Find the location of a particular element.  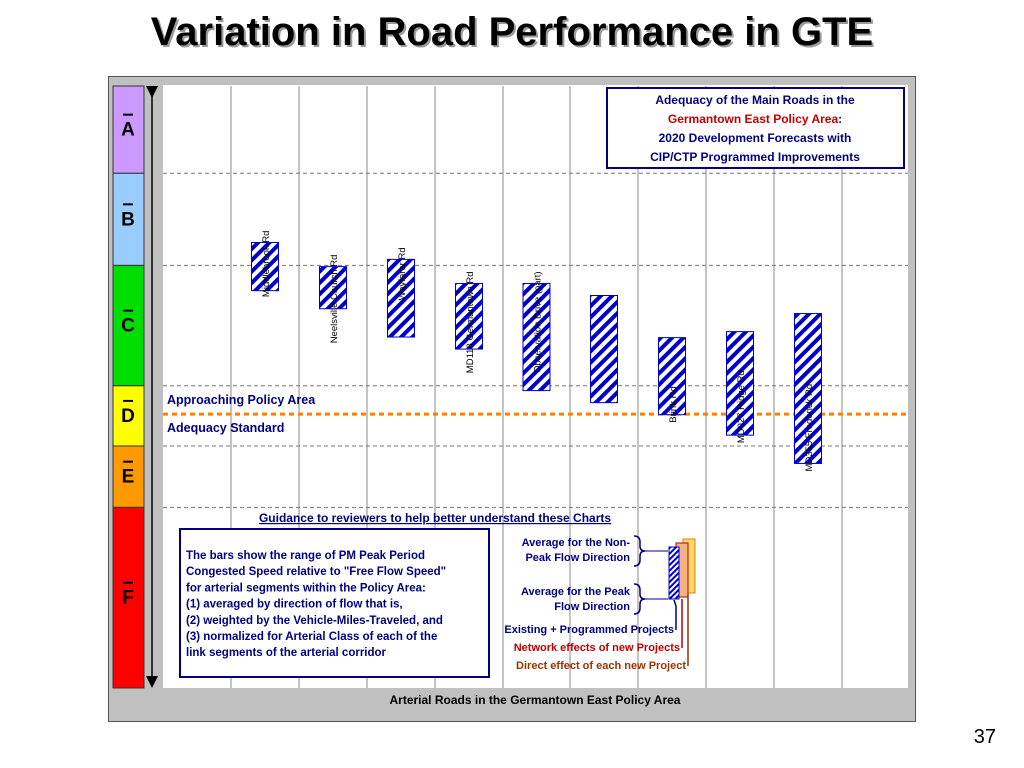

legend-direct: Direct effect of each new Project is located at coordinates (601, 666).